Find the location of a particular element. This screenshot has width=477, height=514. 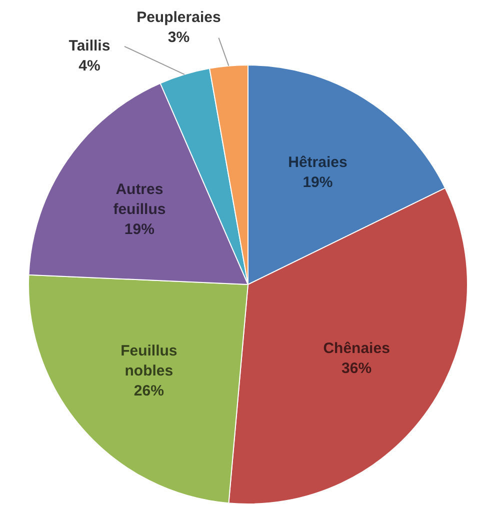

data-label: 36% is located at coordinates (357, 369).